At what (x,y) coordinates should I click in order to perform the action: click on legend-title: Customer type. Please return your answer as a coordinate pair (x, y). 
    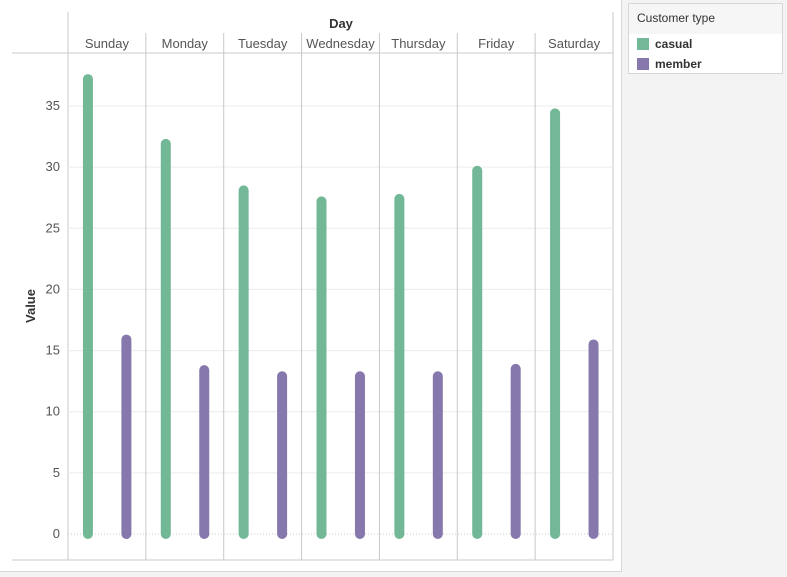
    Looking at the image, I should click on (676, 18).